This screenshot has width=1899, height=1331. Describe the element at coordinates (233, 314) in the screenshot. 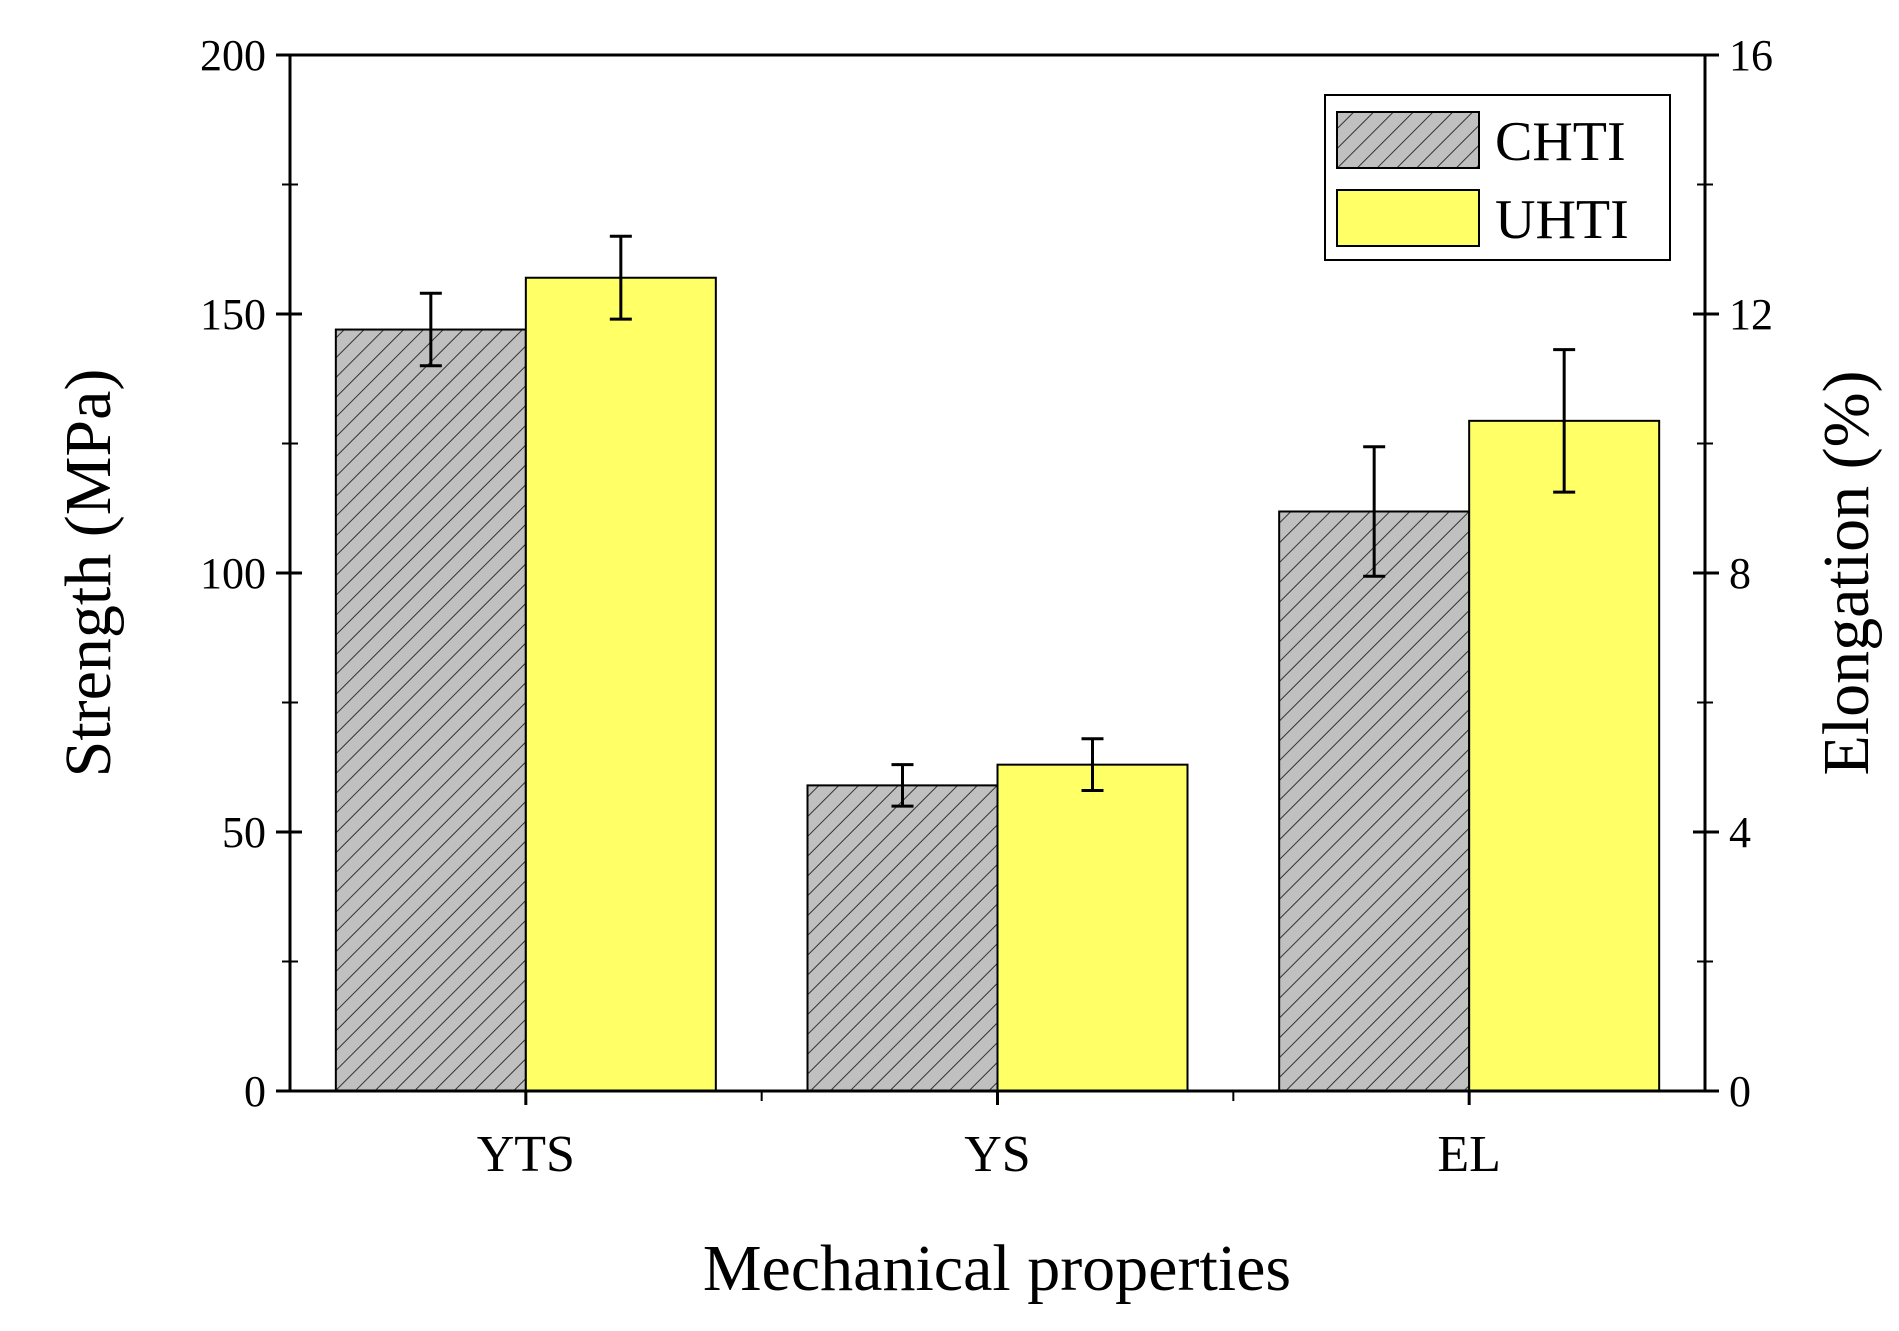

I see `y-tick-label: 150` at that location.